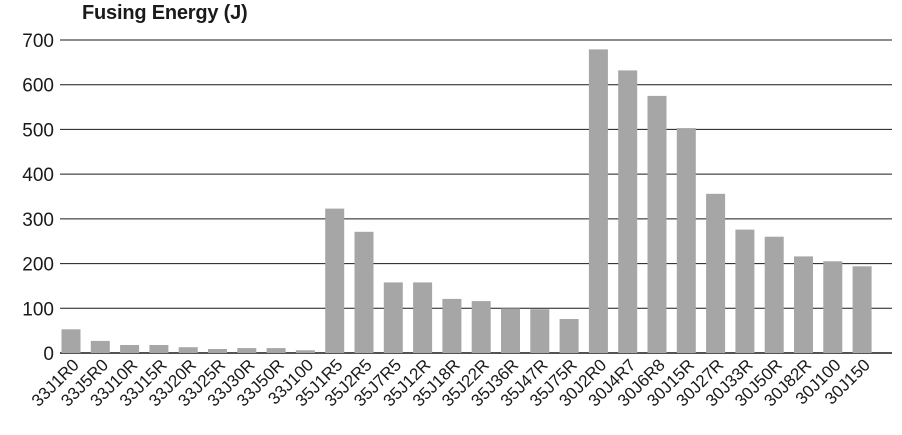  What do you see at coordinates (774, 294) in the screenshot?
I see `bar-30j50r` at bounding box center [774, 294].